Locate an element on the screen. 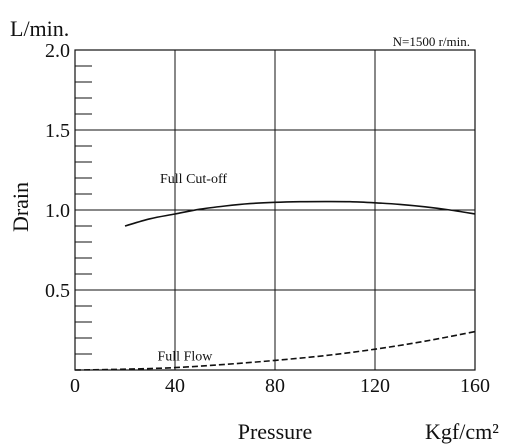  series-line-full-flow is located at coordinates (275, 350).